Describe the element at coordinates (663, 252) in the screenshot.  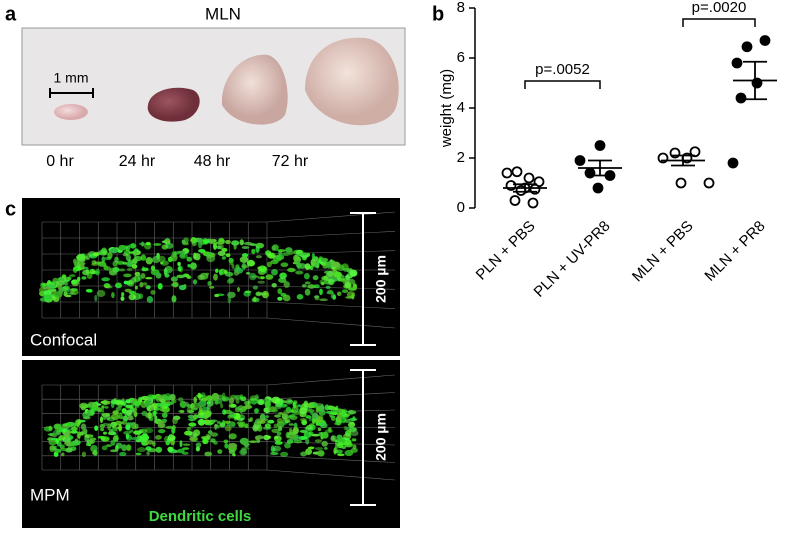
I see `x-tick-label: MLN + PBS` at that location.